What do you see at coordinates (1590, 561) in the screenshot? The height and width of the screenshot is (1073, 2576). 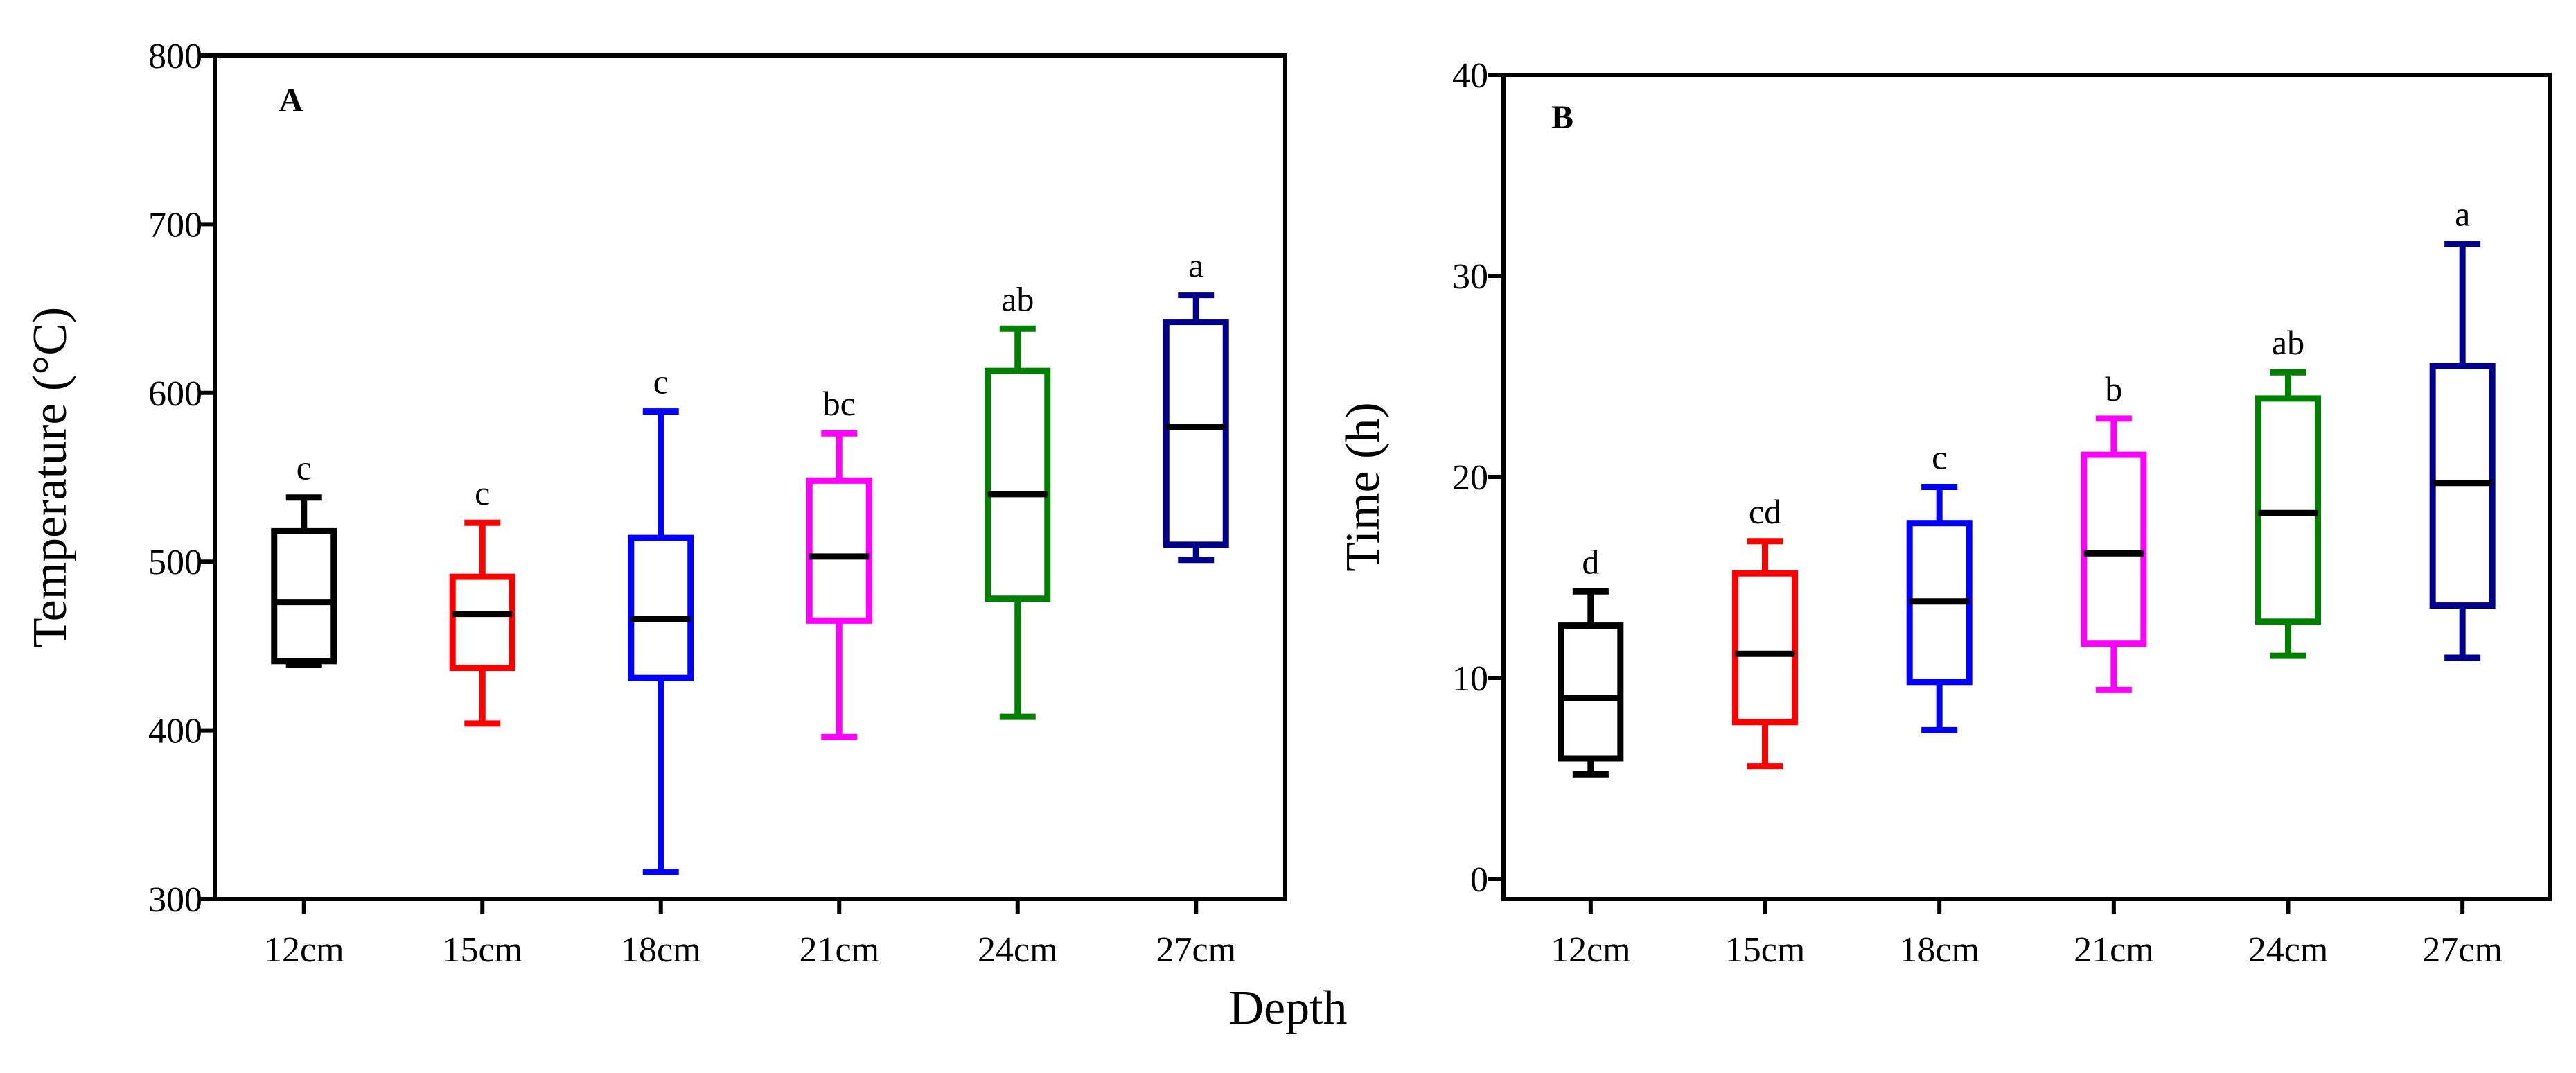 I see `significance-label: d` at bounding box center [1590, 561].